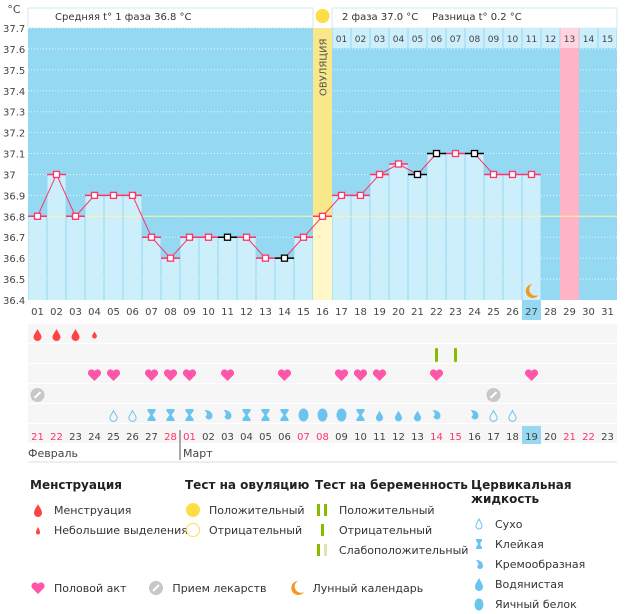 Image resolution: width=626 pixels, height=614 pixels. What do you see at coordinates (113, 312) in the screenshot?
I see `cycle-day-label: 05` at bounding box center [113, 312].